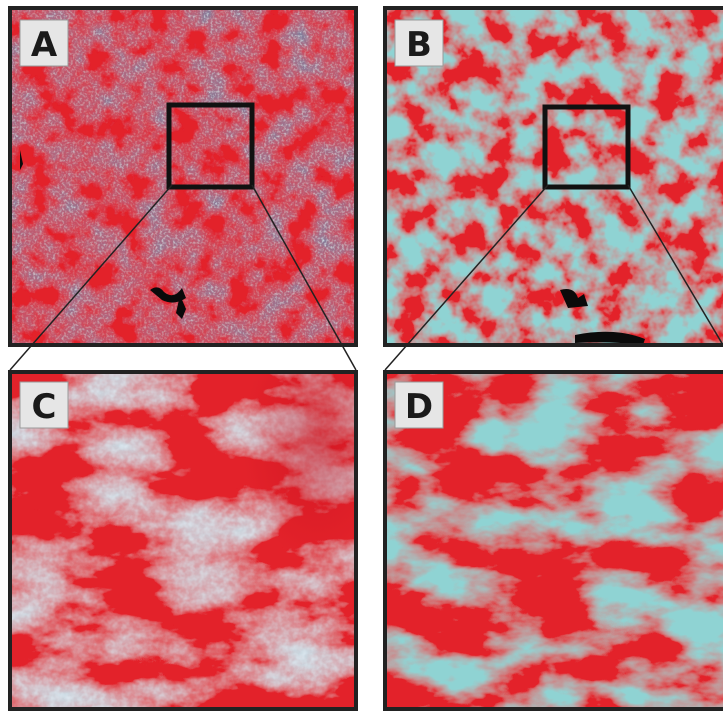  What do you see at coordinates (586, 147) in the screenshot?
I see `panel-b-zoom-box` at bounding box center [586, 147].